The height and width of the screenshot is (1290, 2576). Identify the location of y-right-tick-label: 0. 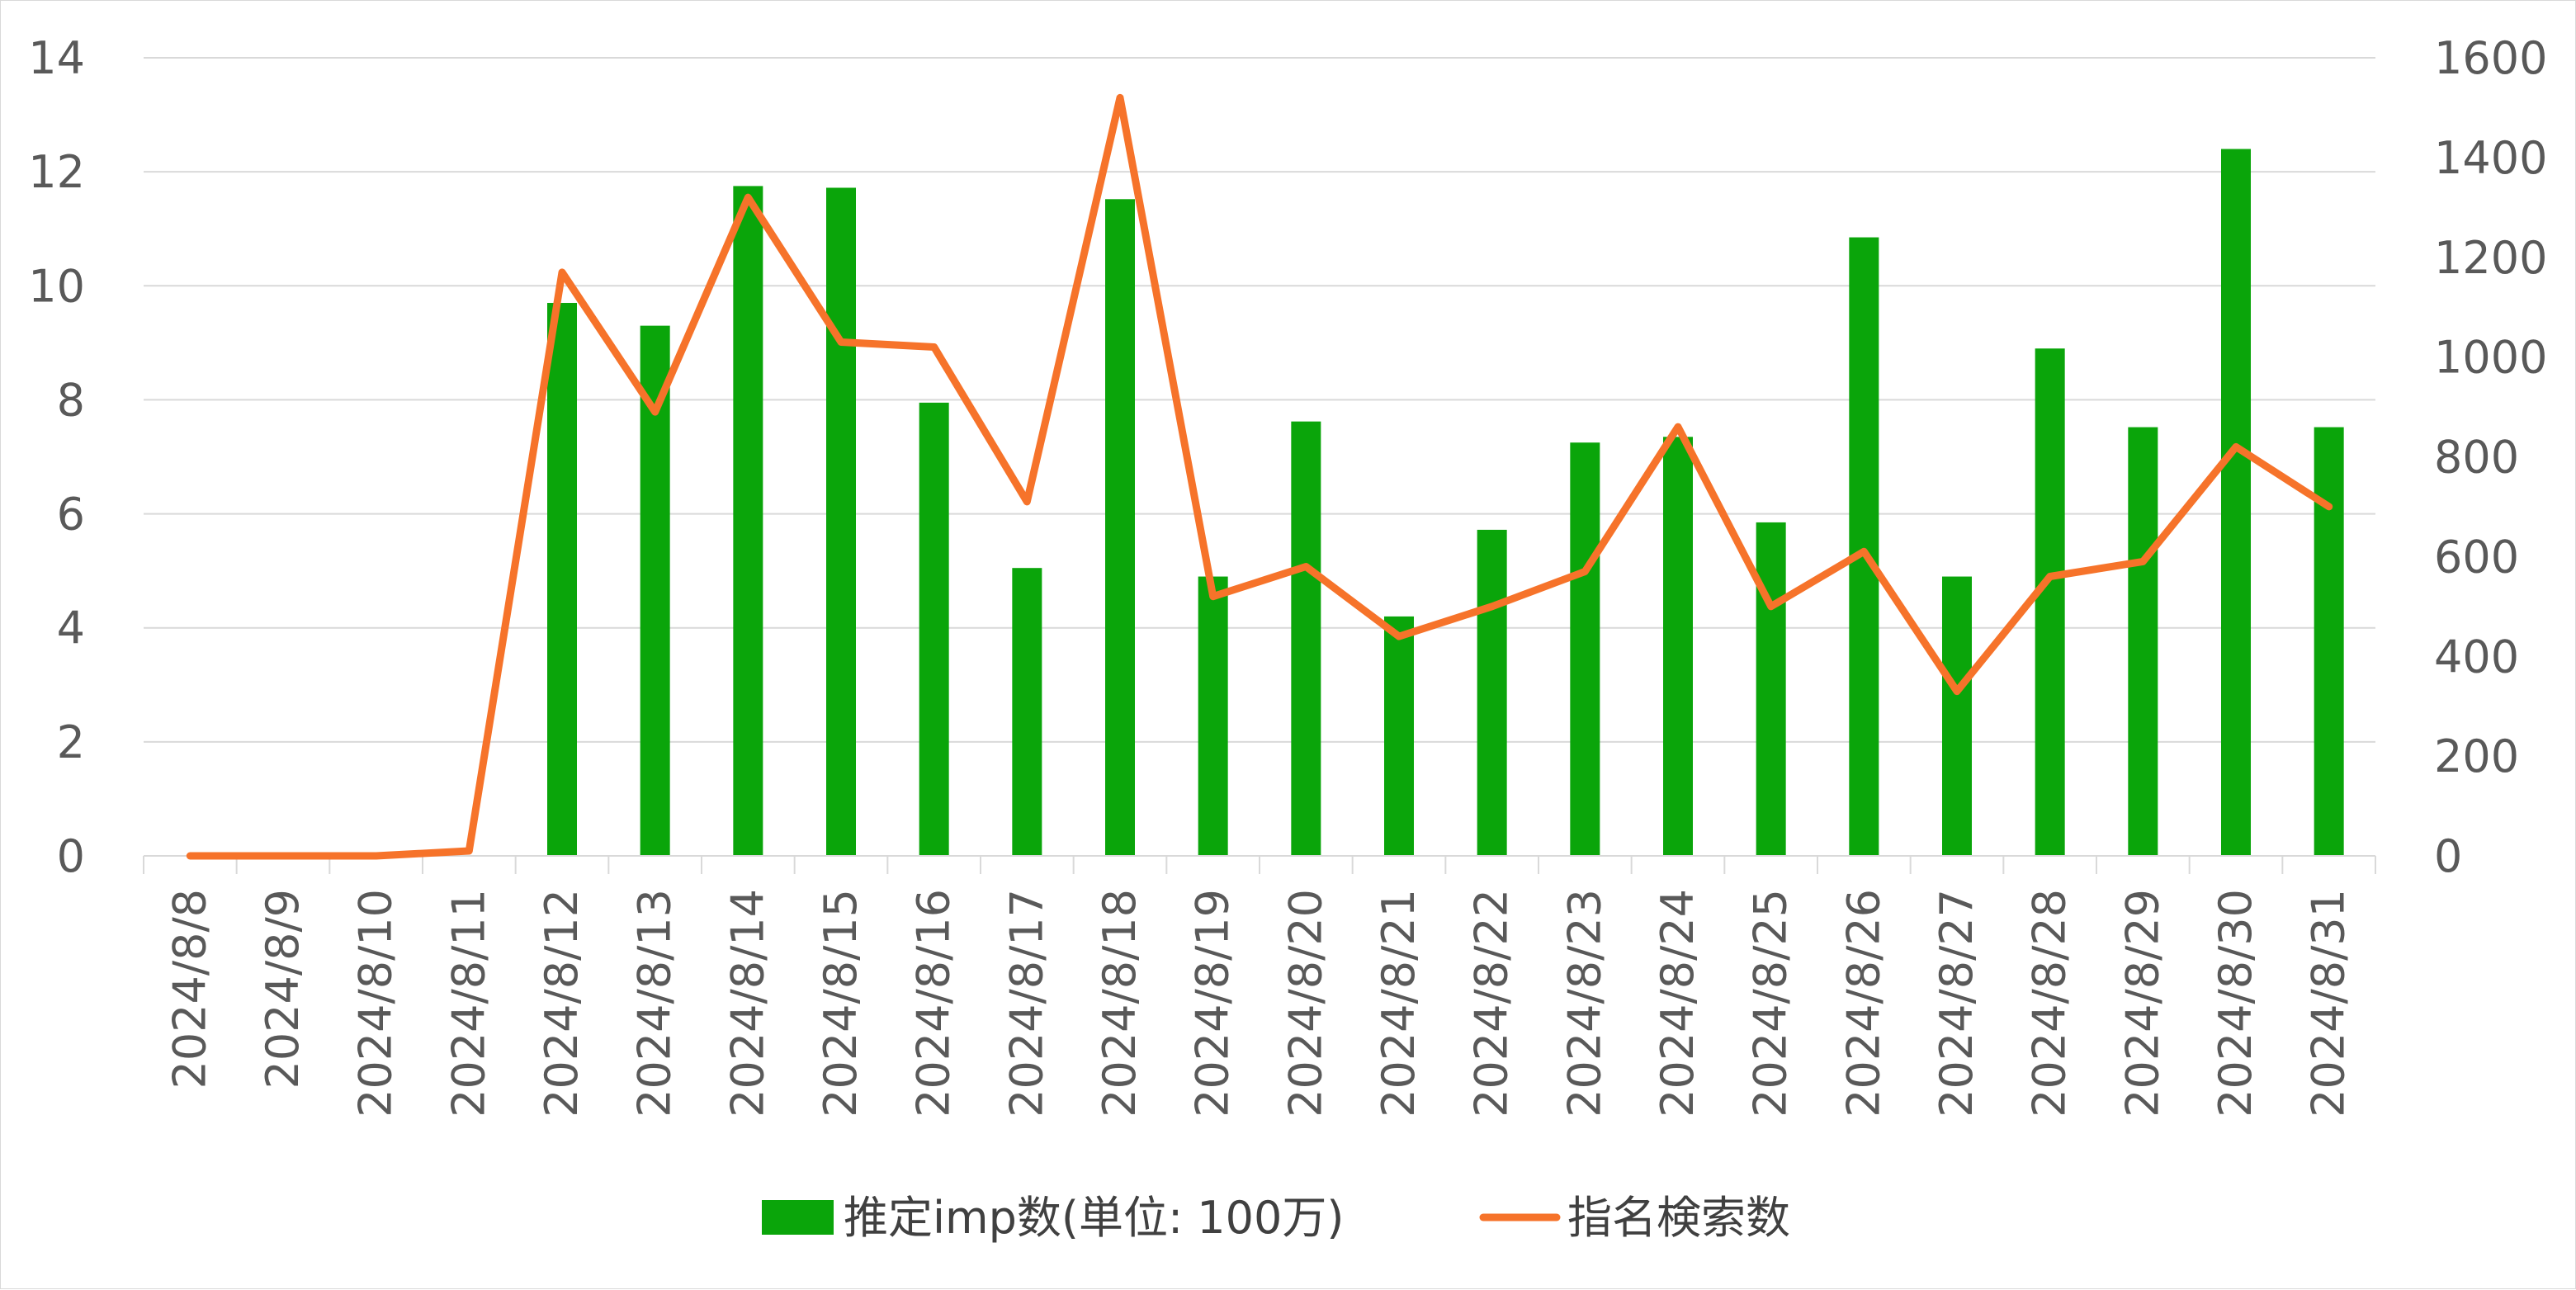
(2448, 856).